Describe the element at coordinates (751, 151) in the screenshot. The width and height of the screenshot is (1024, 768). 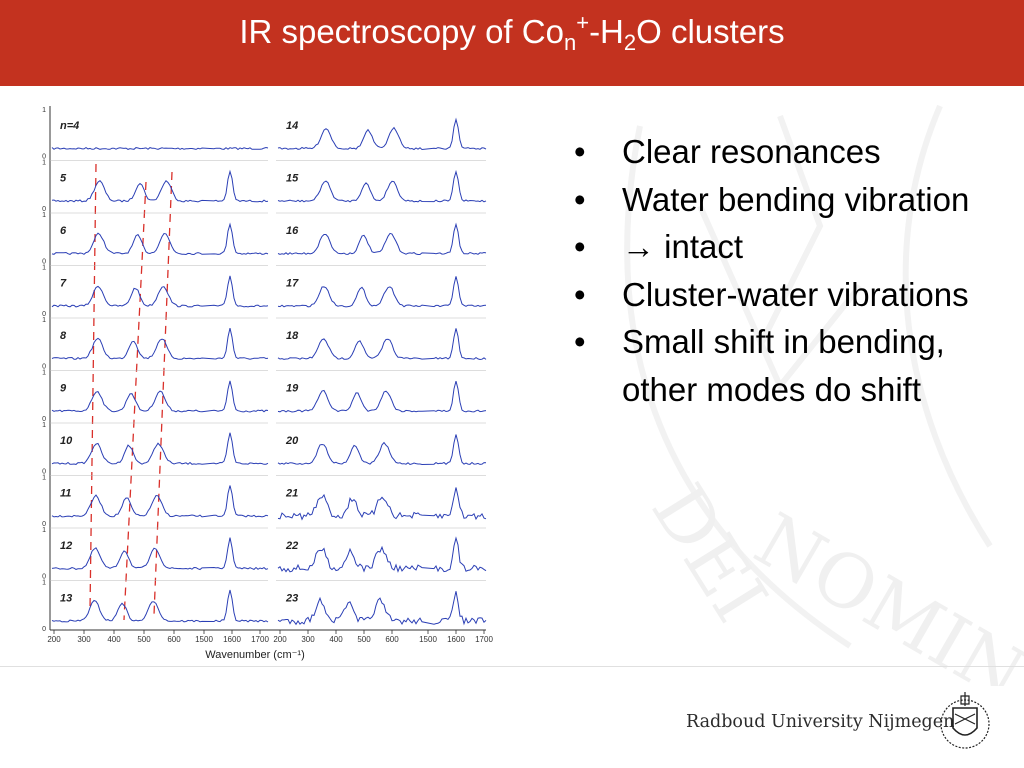
I see `bullet-text: Clear resonances` at that location.